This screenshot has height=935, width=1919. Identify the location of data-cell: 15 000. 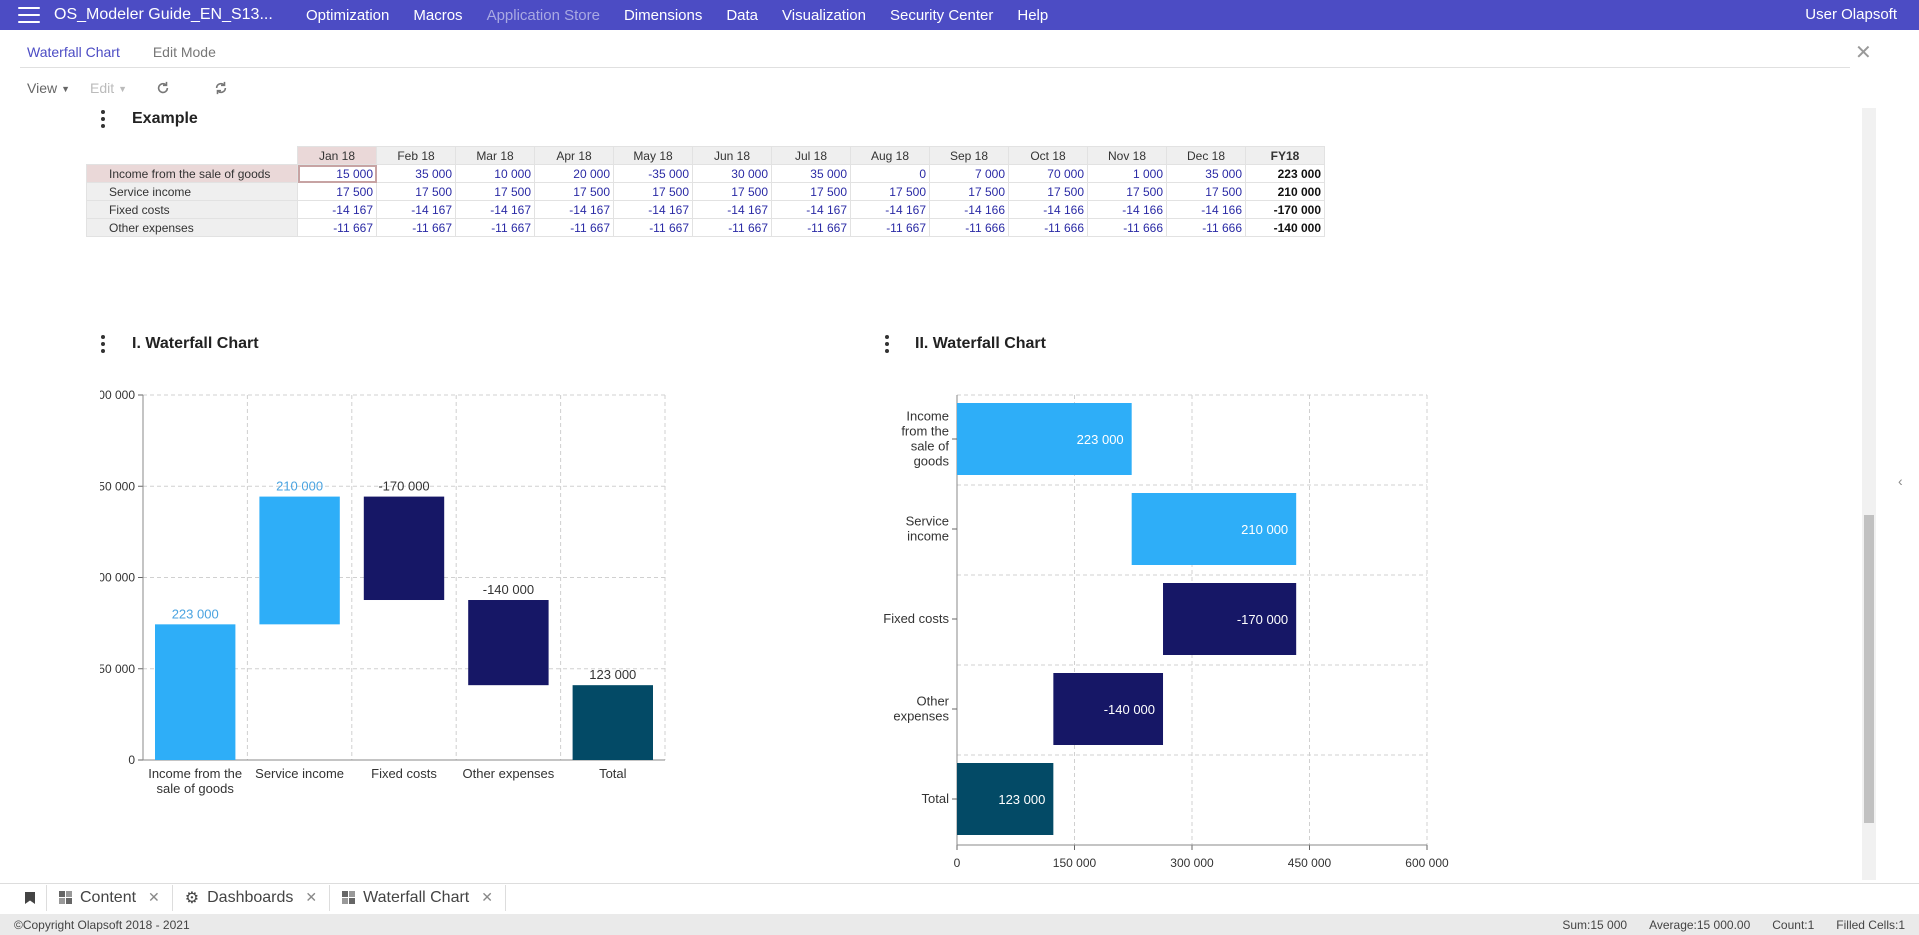
(337, 173).